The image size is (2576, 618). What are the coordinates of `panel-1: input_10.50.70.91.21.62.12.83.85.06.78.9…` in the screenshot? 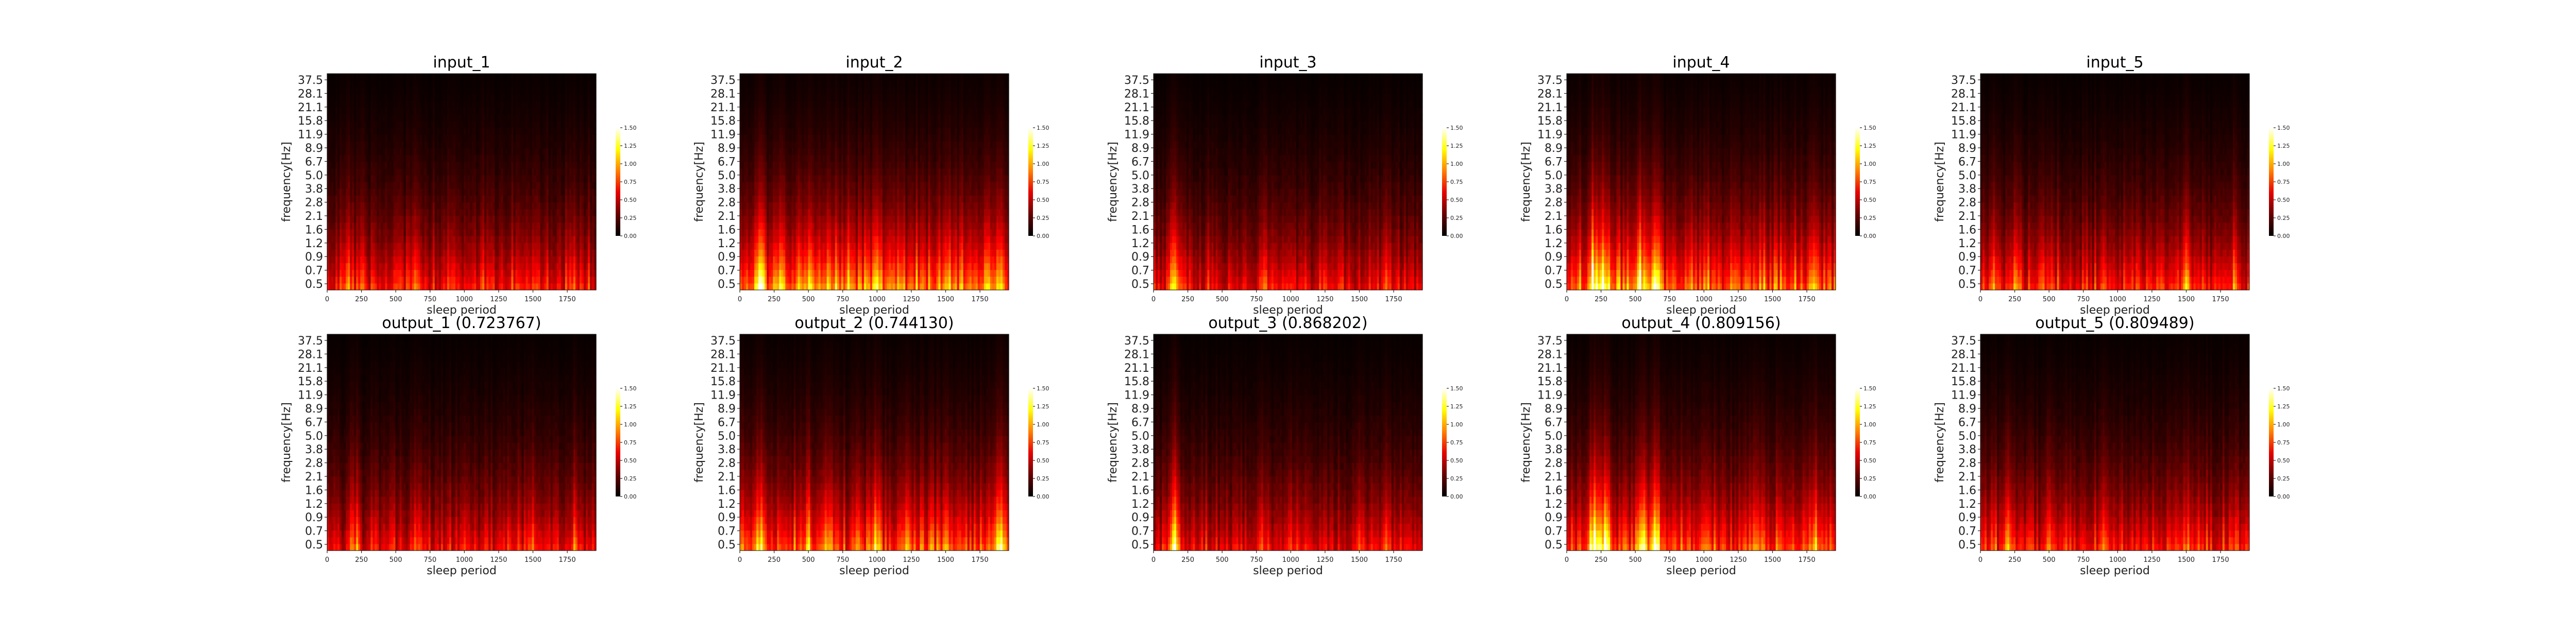 It's located at (459, 185).